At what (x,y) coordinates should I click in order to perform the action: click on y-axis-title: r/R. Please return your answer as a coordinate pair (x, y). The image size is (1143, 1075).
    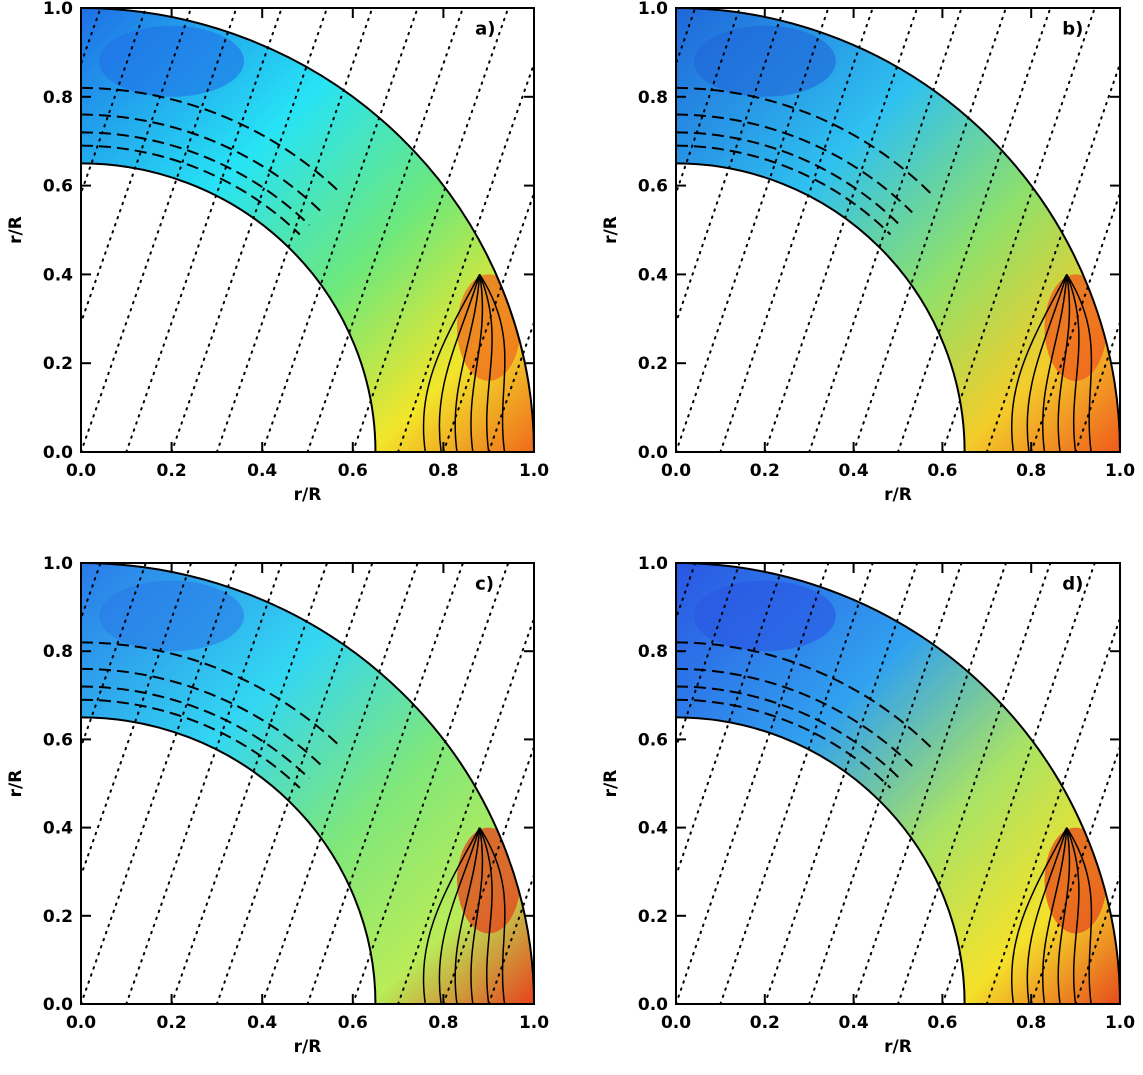
    Looking at the image, I should click on (16, 230).